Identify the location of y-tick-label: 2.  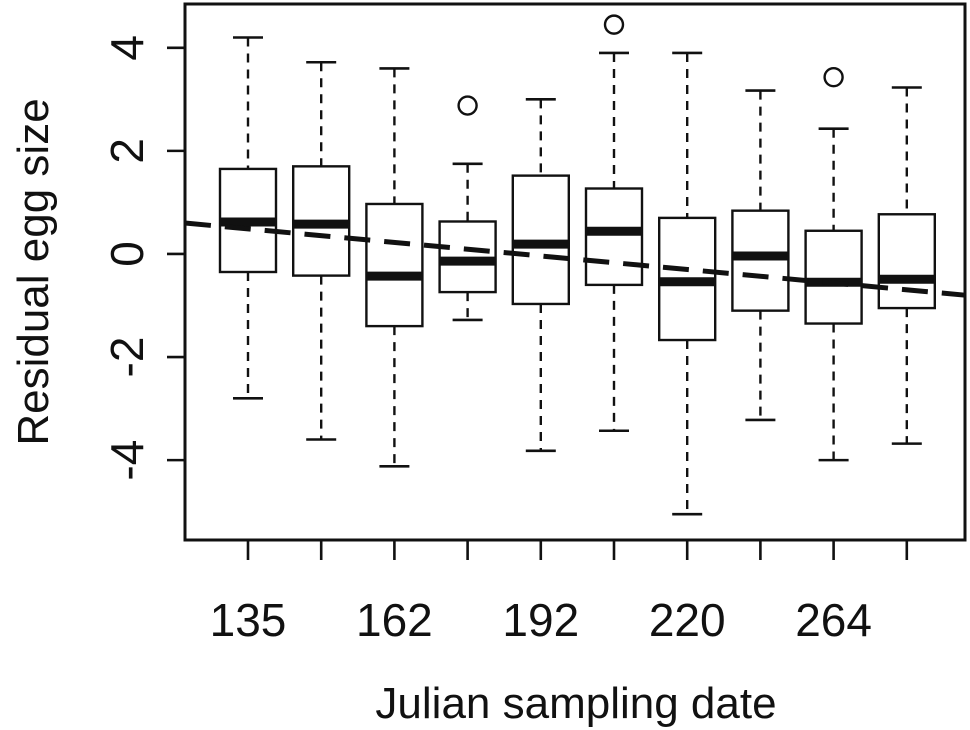
(127, 151).